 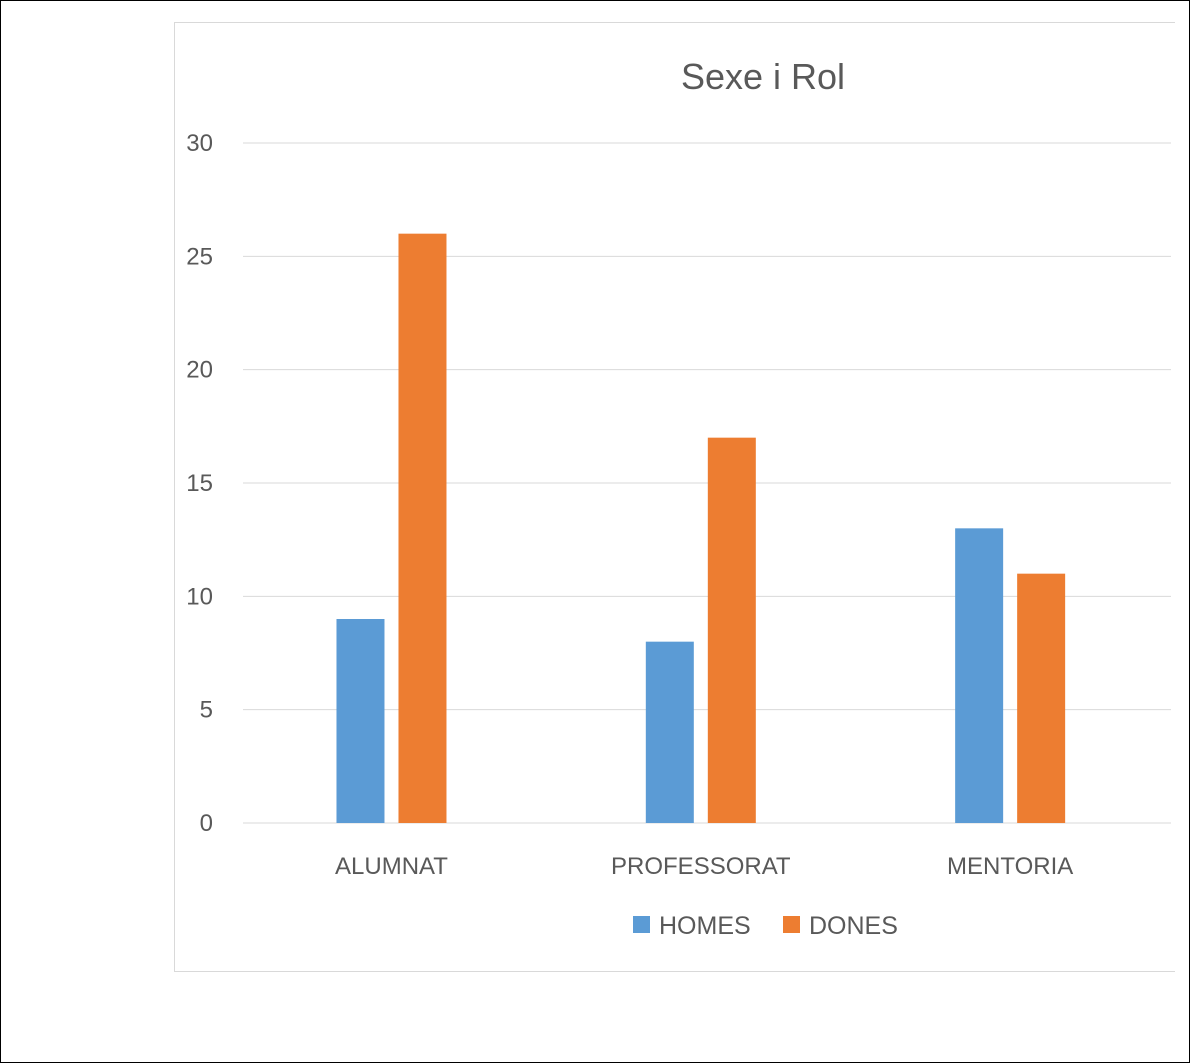 I want to click on y-tick-label: 10, so click(x=199, y=596).